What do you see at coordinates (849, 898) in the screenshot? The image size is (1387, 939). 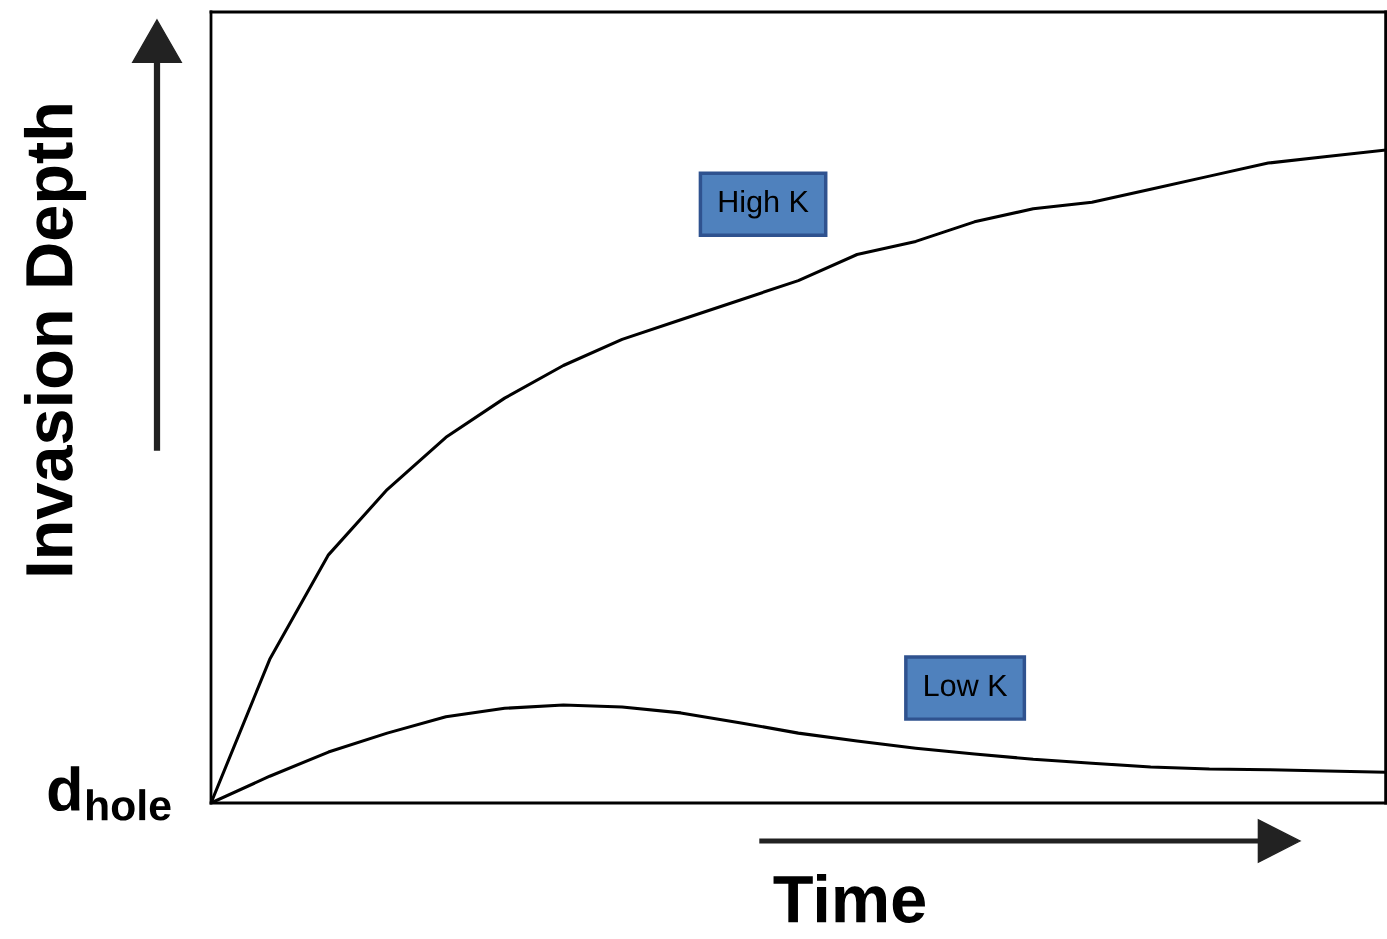 I see `x-axis-title: Time` at bounding box center [849, 898].